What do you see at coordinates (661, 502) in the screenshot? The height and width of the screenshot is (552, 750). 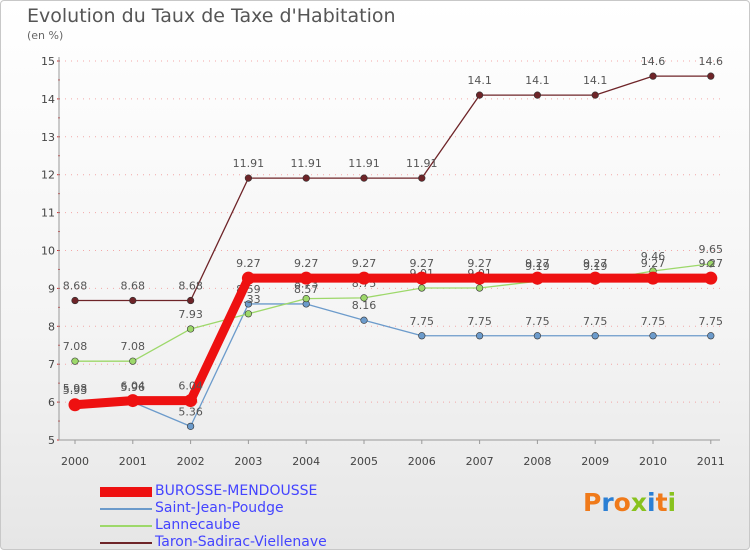 I see `logo-letter: t` at bounding box center [661, 502].